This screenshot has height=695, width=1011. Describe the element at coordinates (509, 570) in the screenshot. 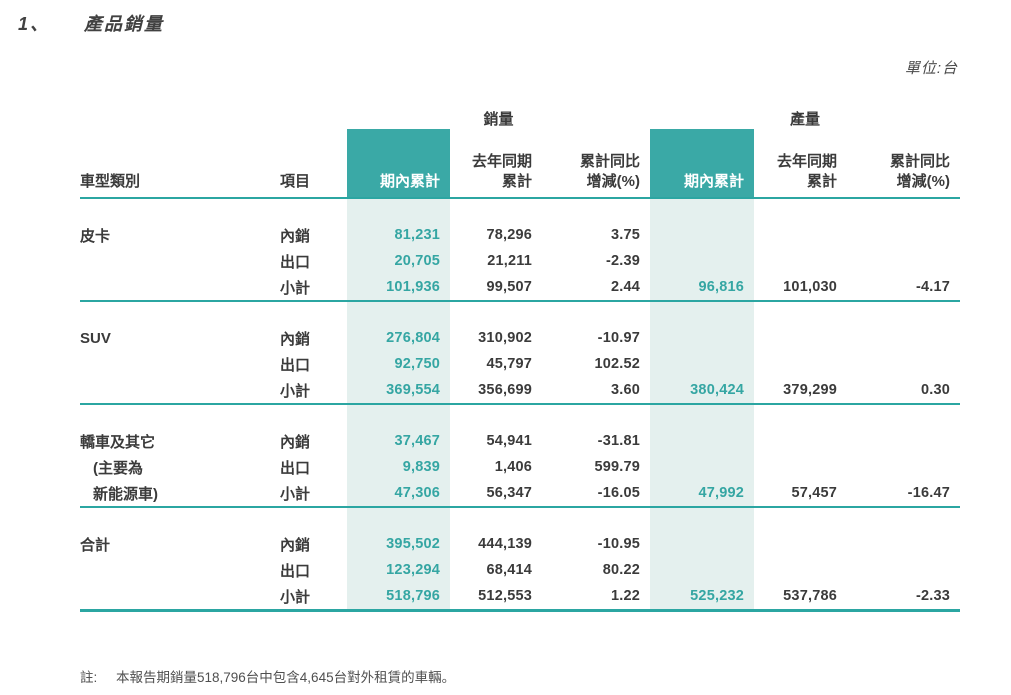

I see `sales-prev-value: 68,414` at that location.